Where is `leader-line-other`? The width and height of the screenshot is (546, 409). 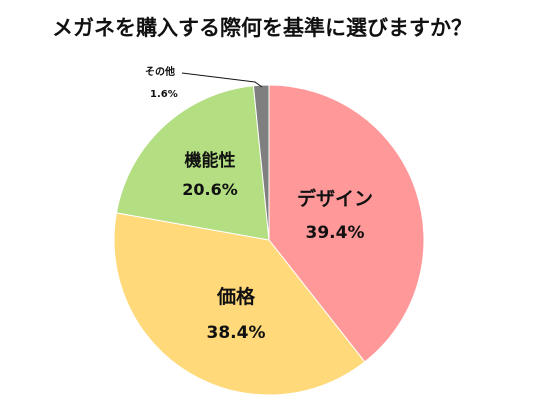 leader-line-other is located at coordinates (222, 80).